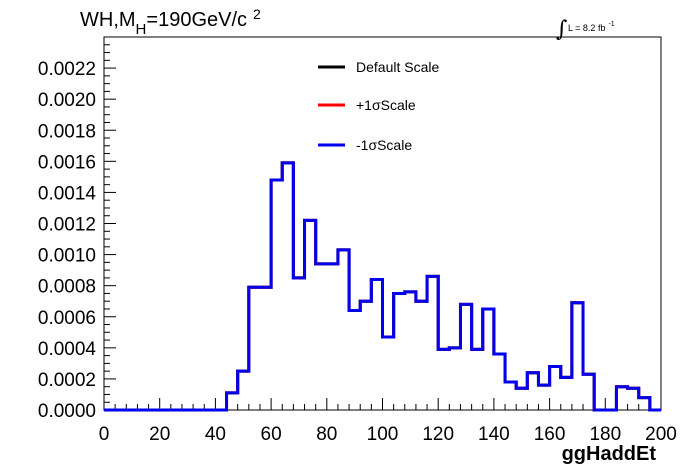  Describe the element at coordinates (67, 131) in the screenshot. I see `y-tick-label: 0.0018` at that location.